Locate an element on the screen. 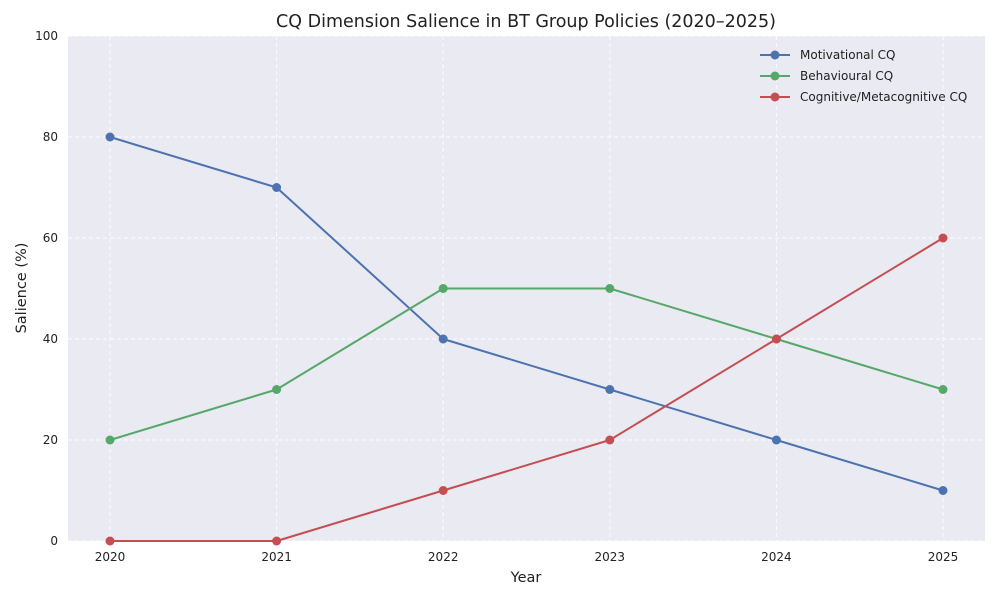 This screenshot has height=600, width=1000. legend-item: Behavioural CQ is located at coordinates (826, 76).